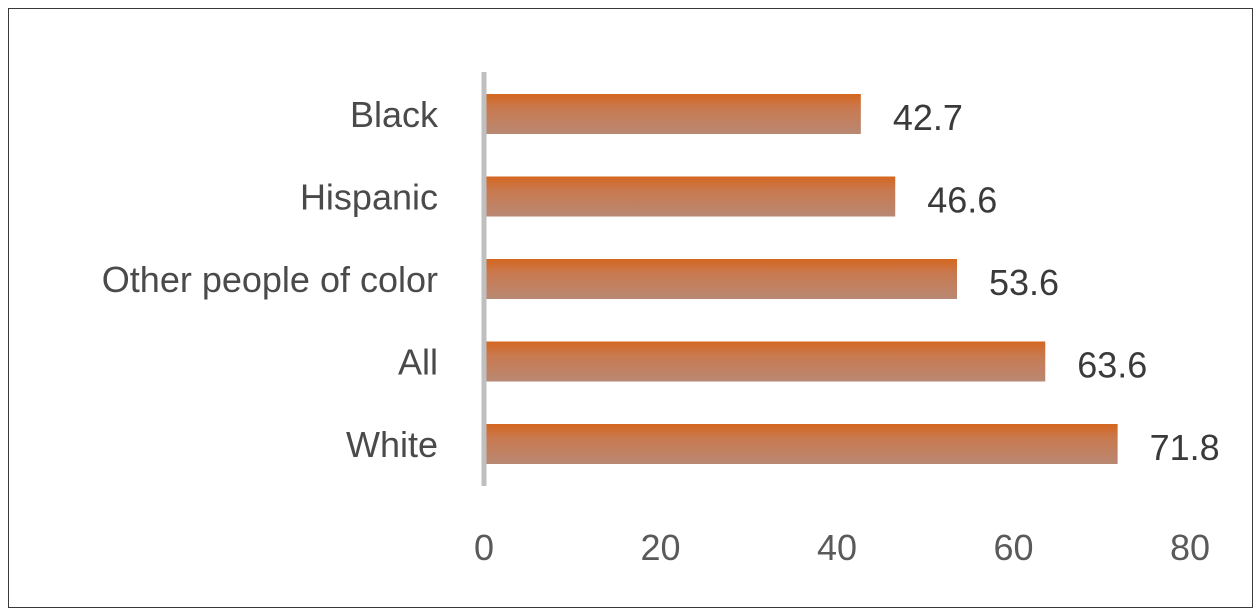 The height and width of the screenshot is (608, 1255). What do you see at coordinates (690, 196) in the screenshot?
I see `bar-hispanic` at bounding box center [690, 196].